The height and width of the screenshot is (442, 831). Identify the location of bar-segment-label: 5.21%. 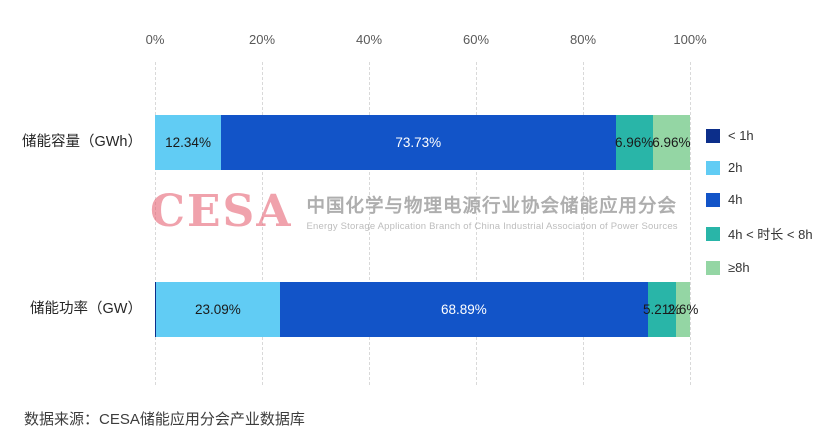
(662, 309).